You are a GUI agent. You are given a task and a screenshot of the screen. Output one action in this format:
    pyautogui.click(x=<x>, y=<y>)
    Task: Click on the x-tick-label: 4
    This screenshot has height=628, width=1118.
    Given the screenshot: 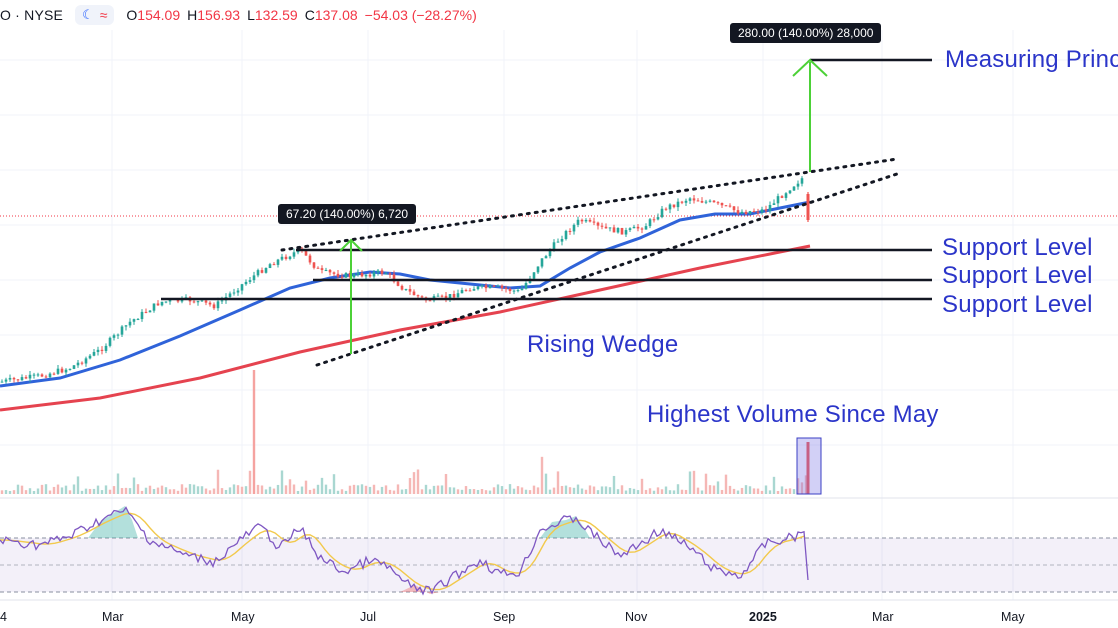 What is the action you would take?
    pyautogui.click(x=3, y=617)
    